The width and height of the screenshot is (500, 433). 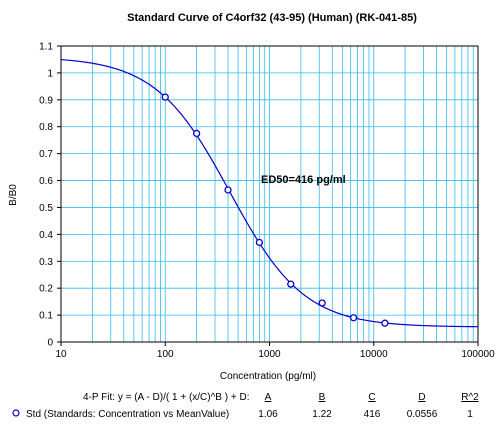 I want to click on y-tick-label: 1.1, so click(x=46, y=47).